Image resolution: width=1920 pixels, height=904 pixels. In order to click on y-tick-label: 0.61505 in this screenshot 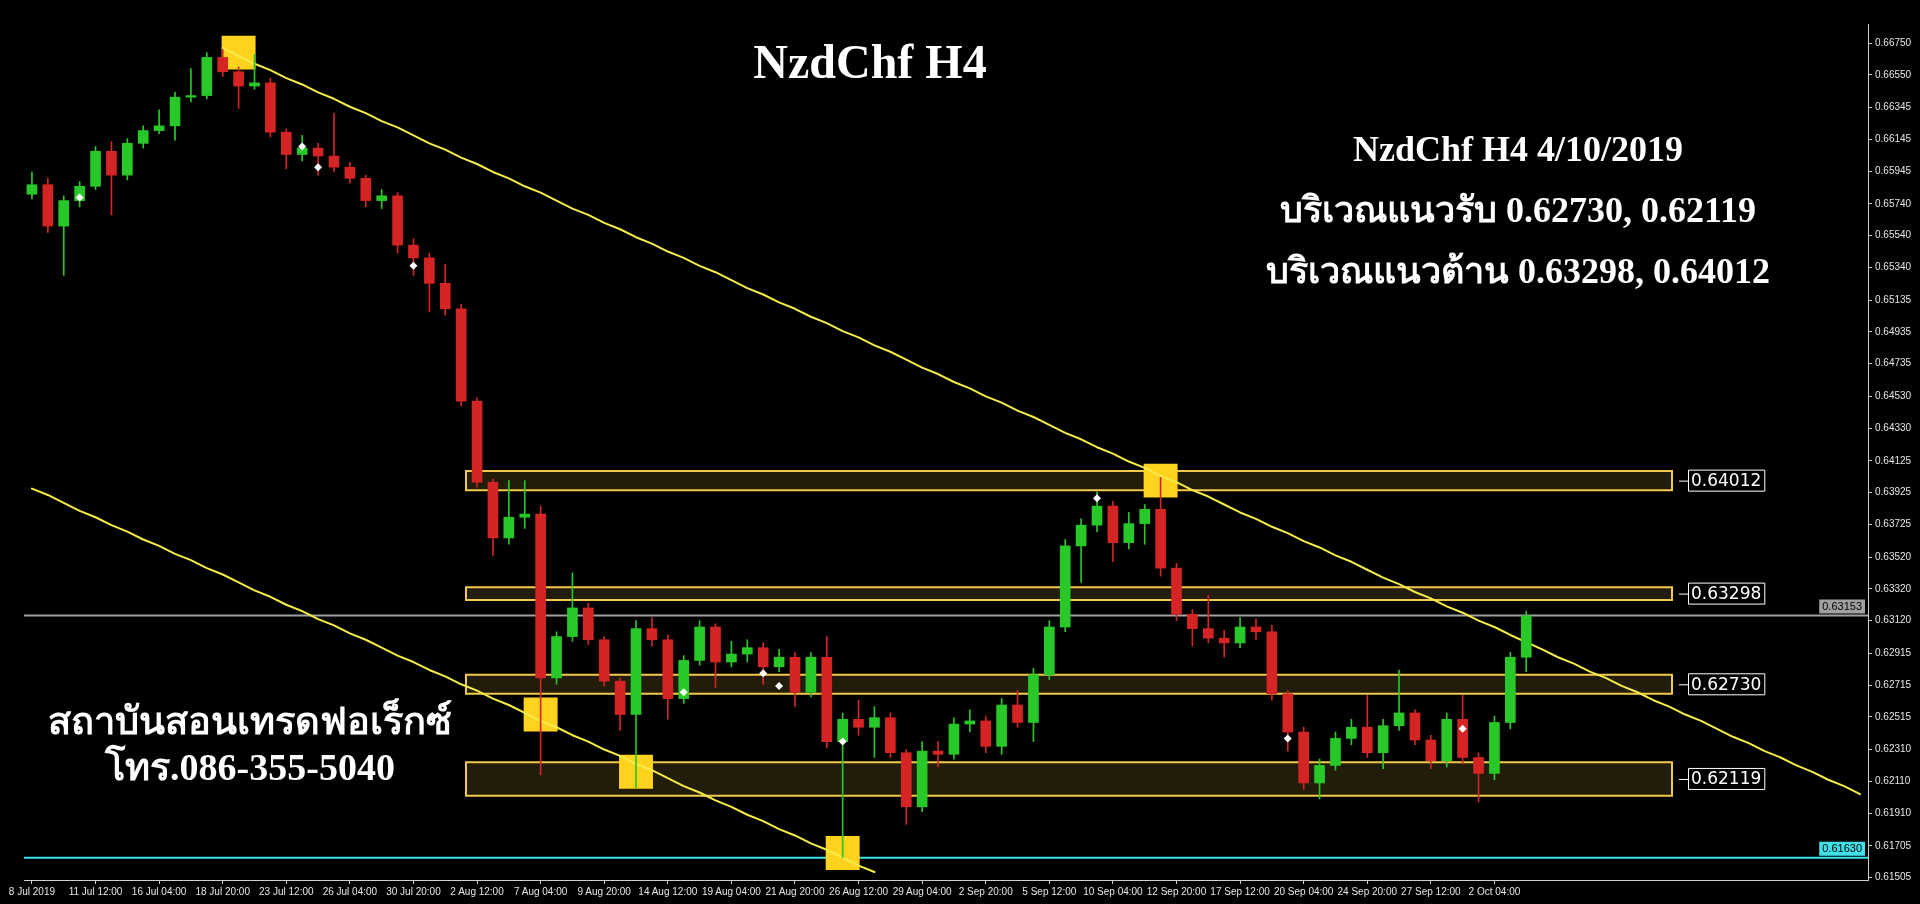, I will do `click(1893, 877)`.